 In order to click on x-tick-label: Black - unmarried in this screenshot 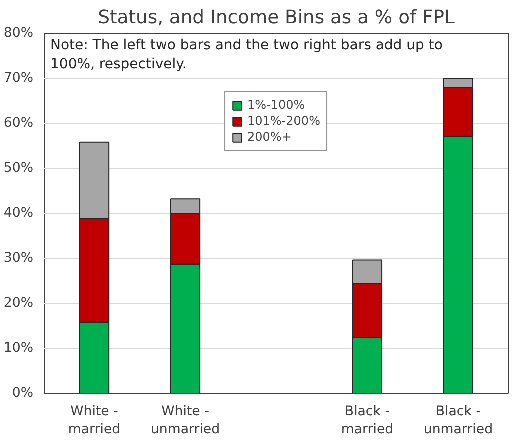, I will do `click(459, 421)`.